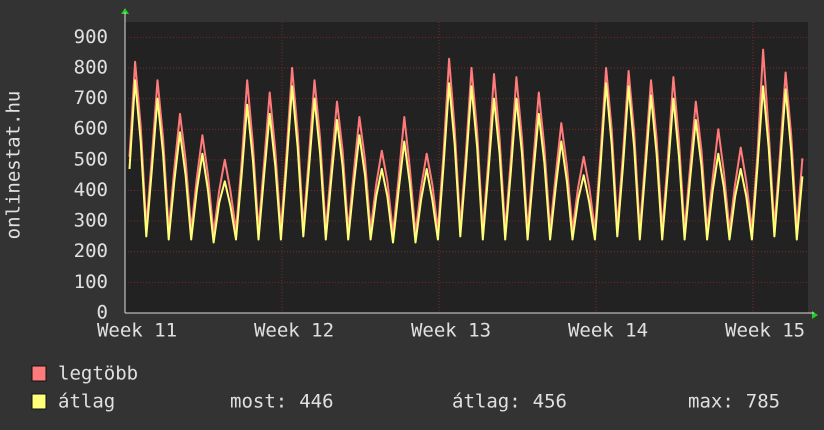 The width and height of the screenshot is (824, 430). What do you see at coordinates (550, 402) in the screenshot?
I see `stat-value: 456` at bounding box center [550, 402].